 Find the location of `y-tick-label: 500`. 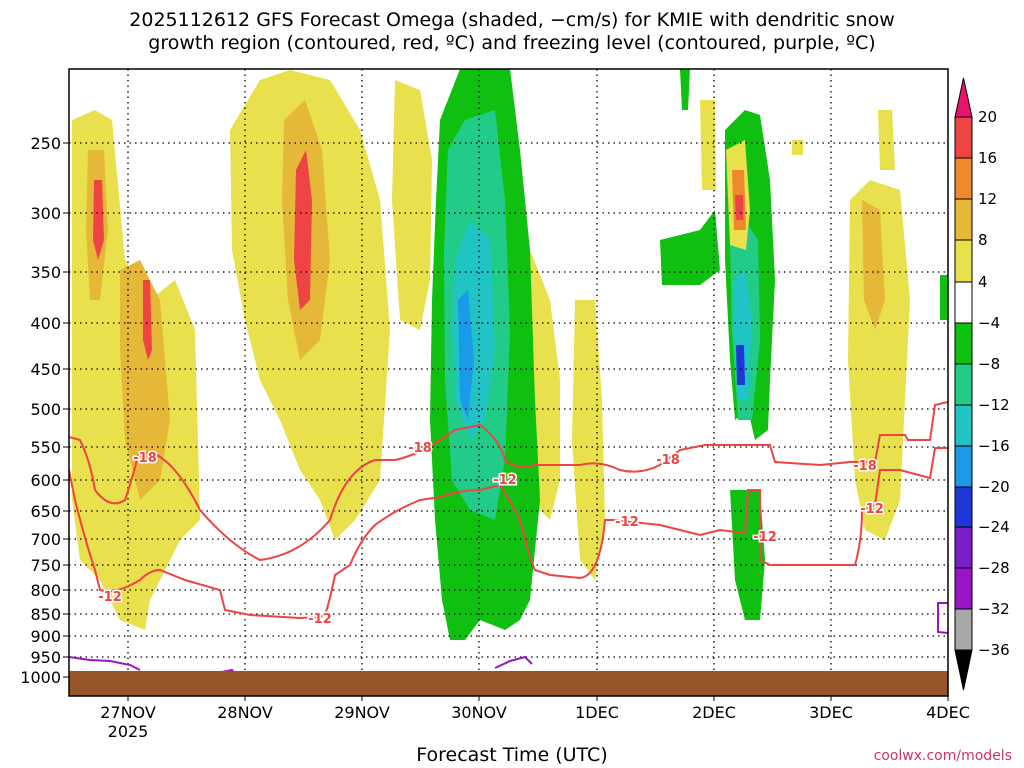

y-tick-label: 500 is located at coordinates (45, 409).